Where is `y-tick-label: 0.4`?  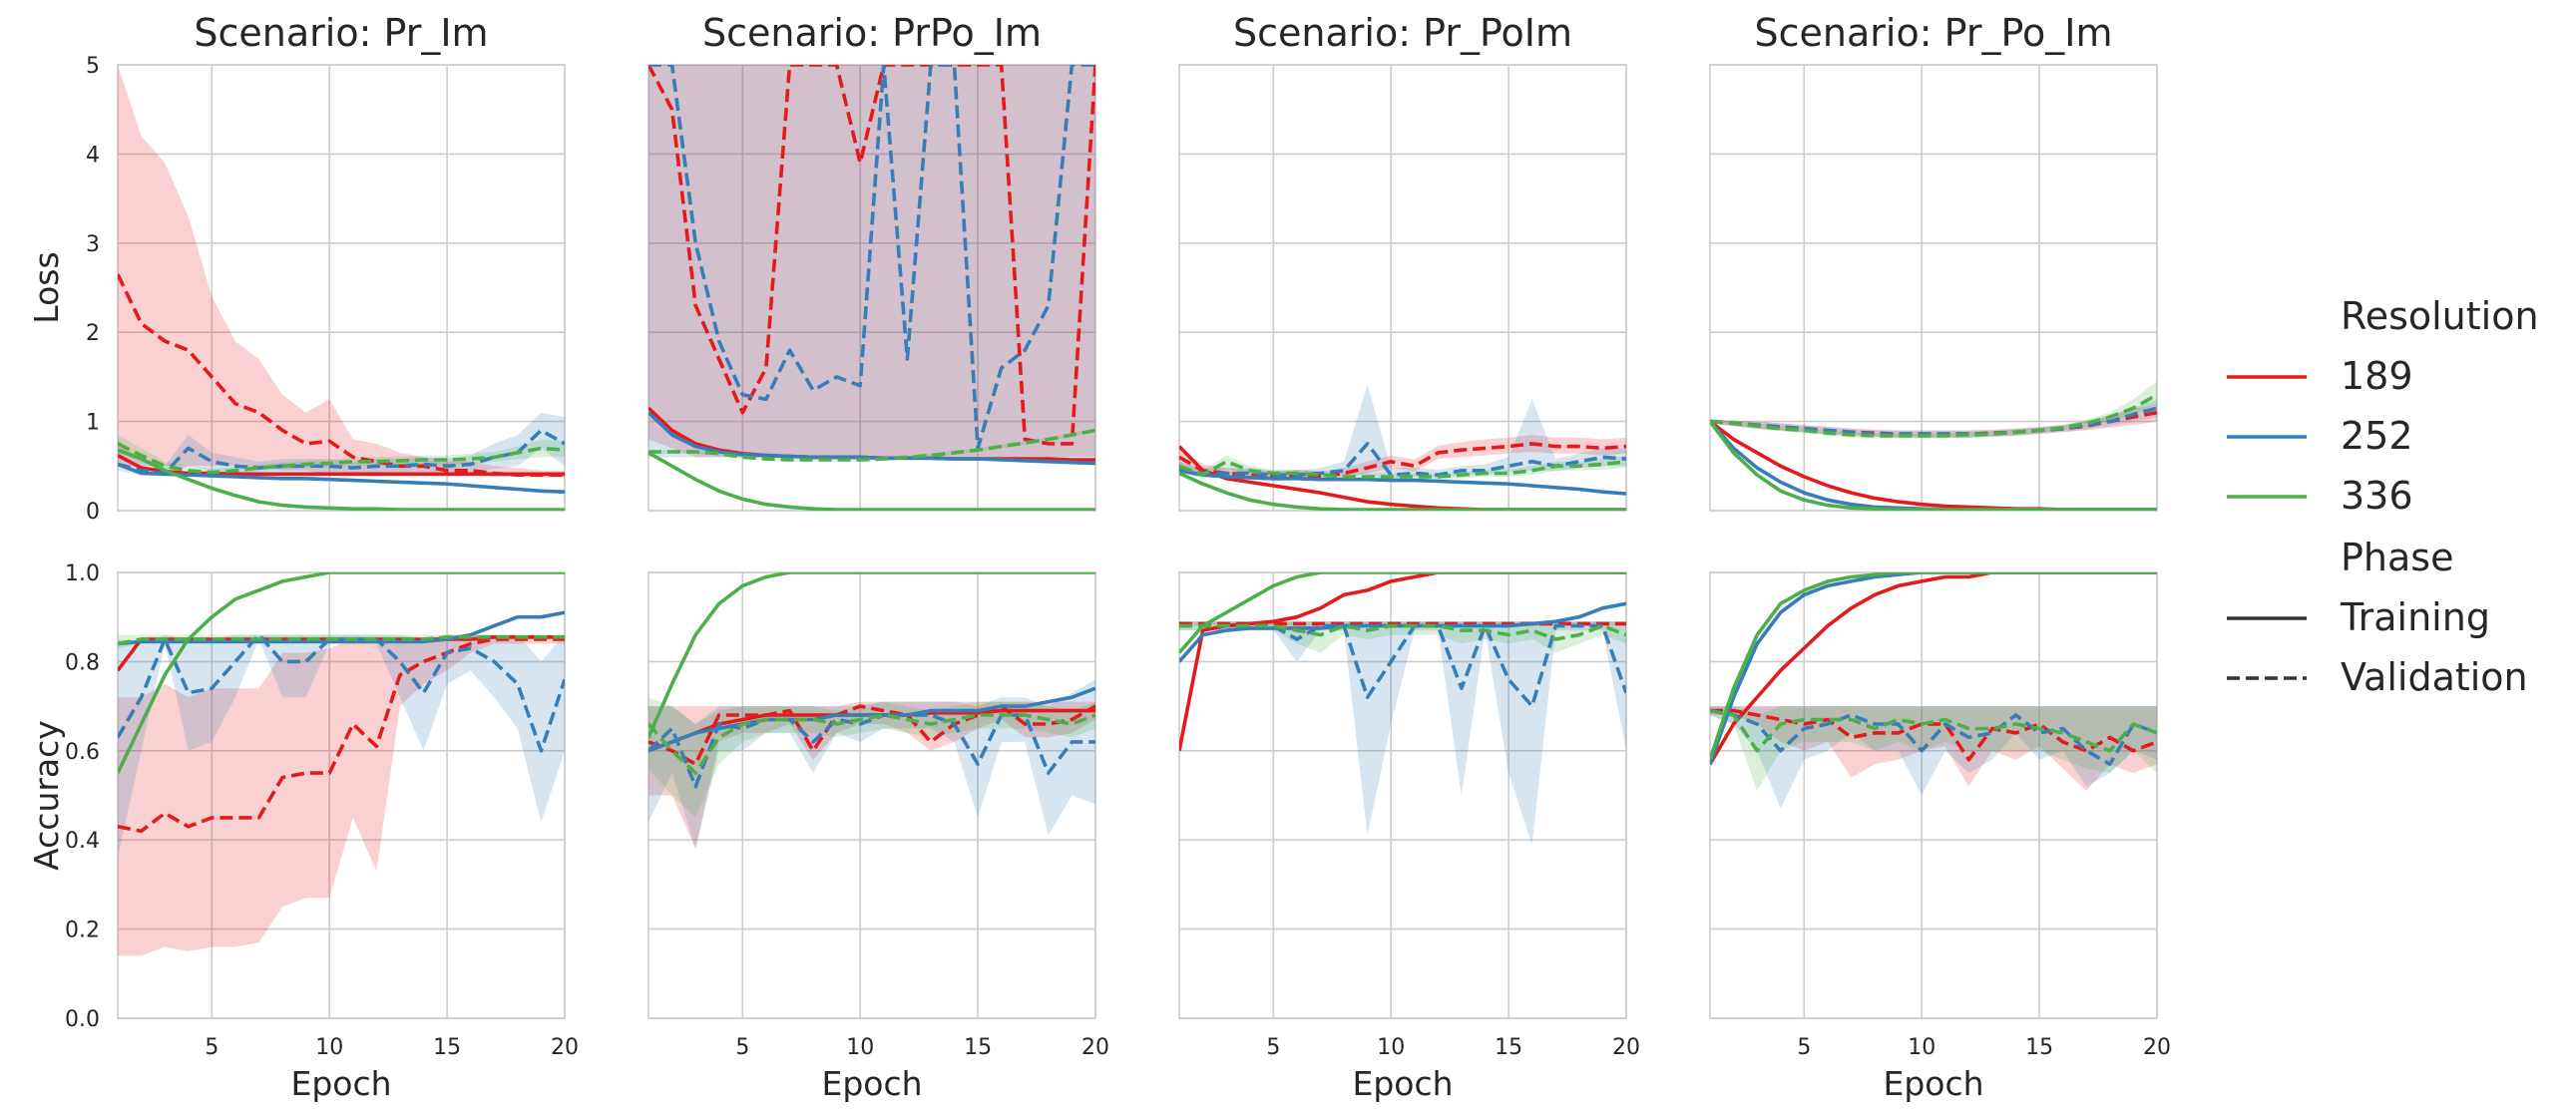 y-tick-label: 0.4 is located at coordinates (82, 841).